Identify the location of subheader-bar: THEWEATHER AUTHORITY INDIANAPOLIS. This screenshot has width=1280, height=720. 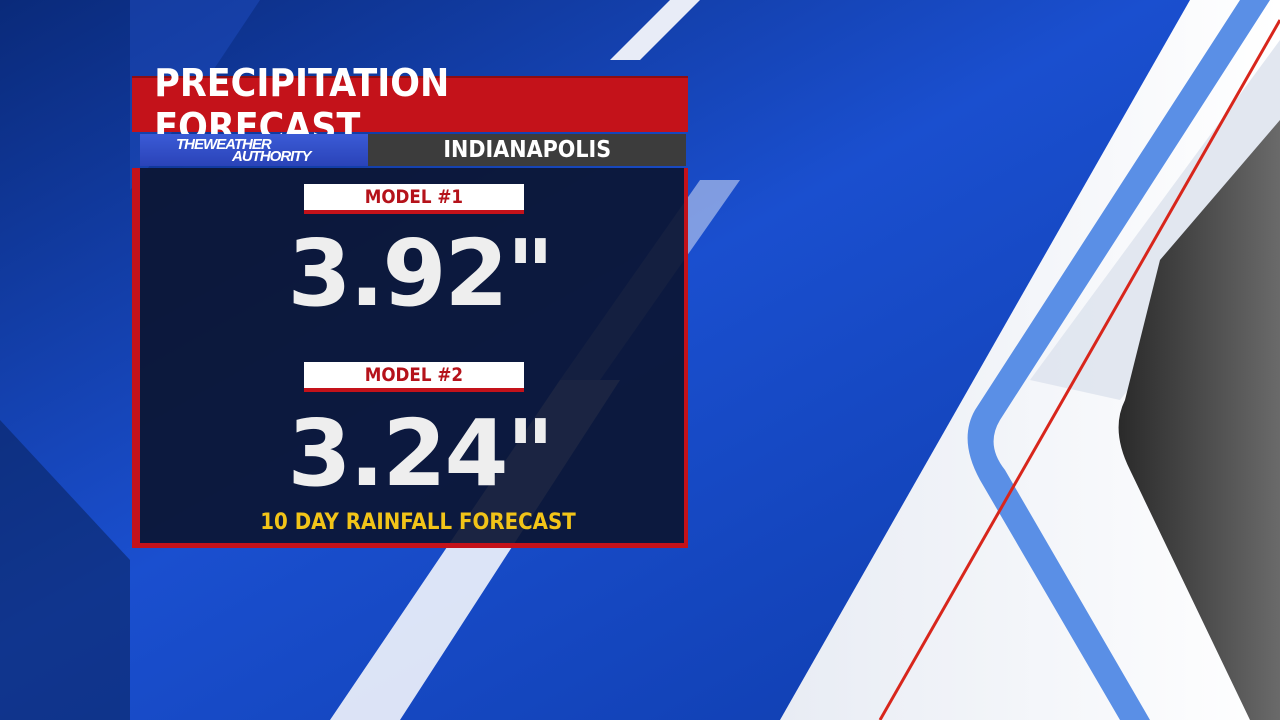
(410, 150).